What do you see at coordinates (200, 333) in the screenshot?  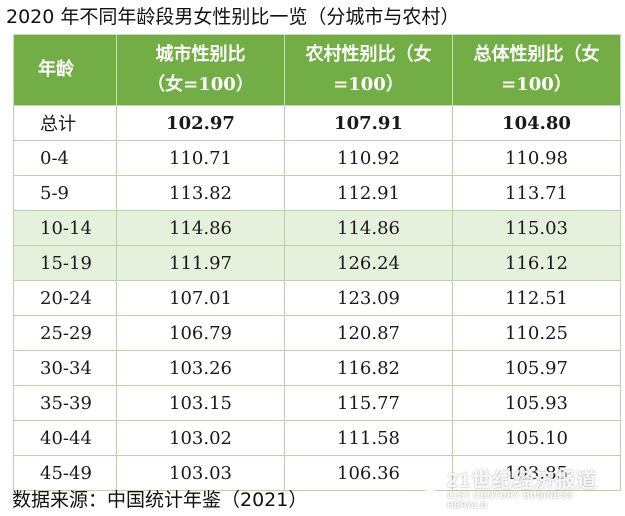 I see `urban-ratio-cell: 106.79` at bounding box center [200, 333].